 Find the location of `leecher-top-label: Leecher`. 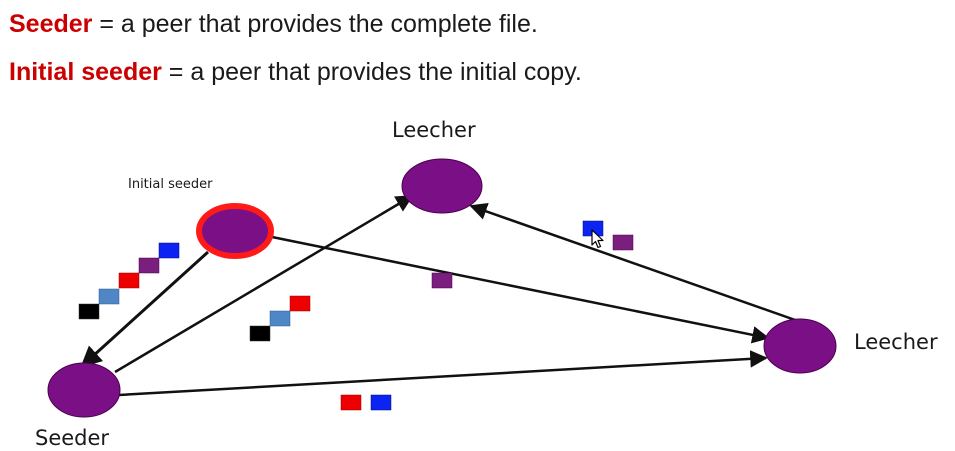

leecher-top-label: Leecher is located at coordinates (434, 130).